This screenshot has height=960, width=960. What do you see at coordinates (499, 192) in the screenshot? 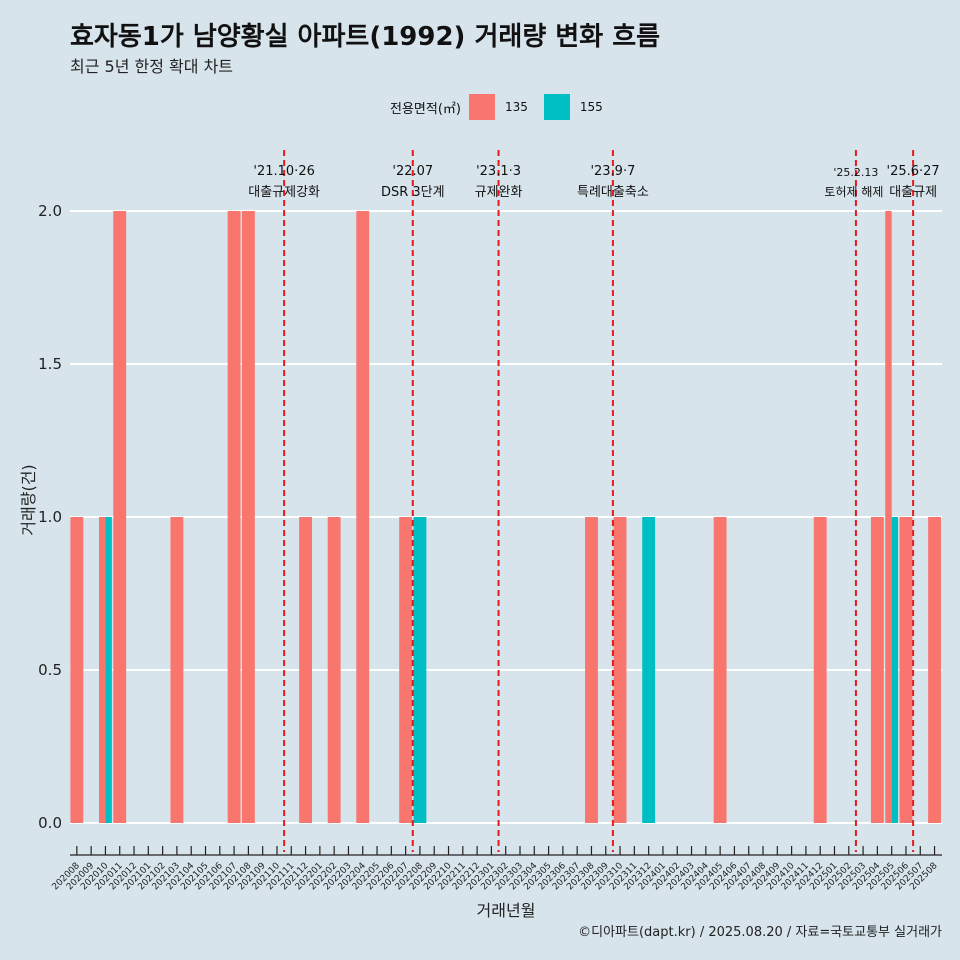
I see `event-name-label: 규제완화` at bounding box center [499, 192].